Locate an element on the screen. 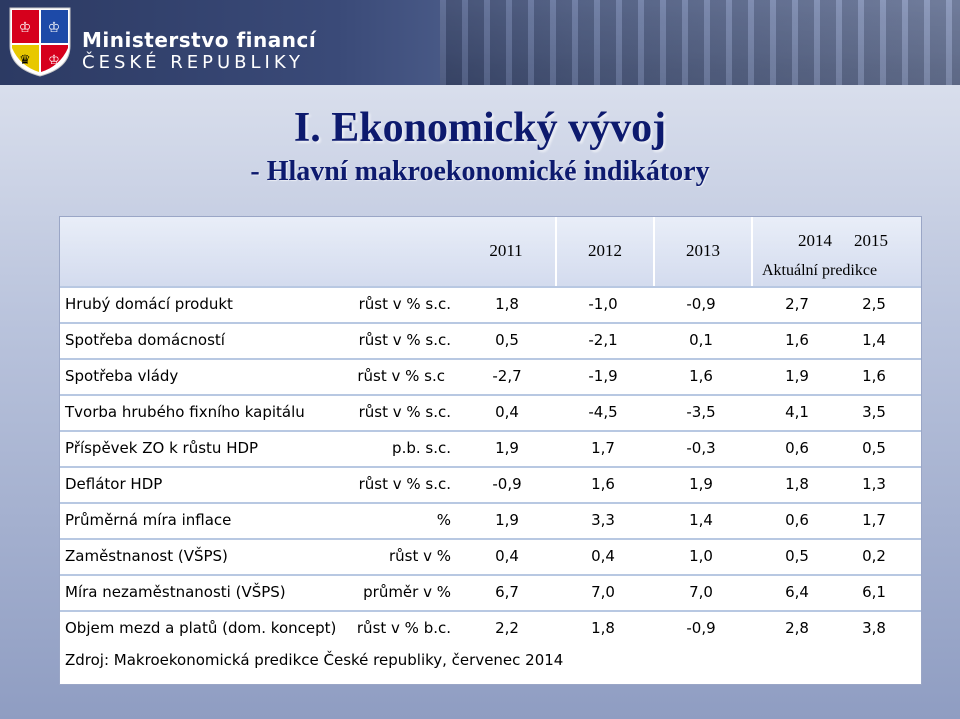 Image resolution: width=960 pixels, height=719 pixels. value-cell-2012: 7,0 is located at coordinates (603, 592).